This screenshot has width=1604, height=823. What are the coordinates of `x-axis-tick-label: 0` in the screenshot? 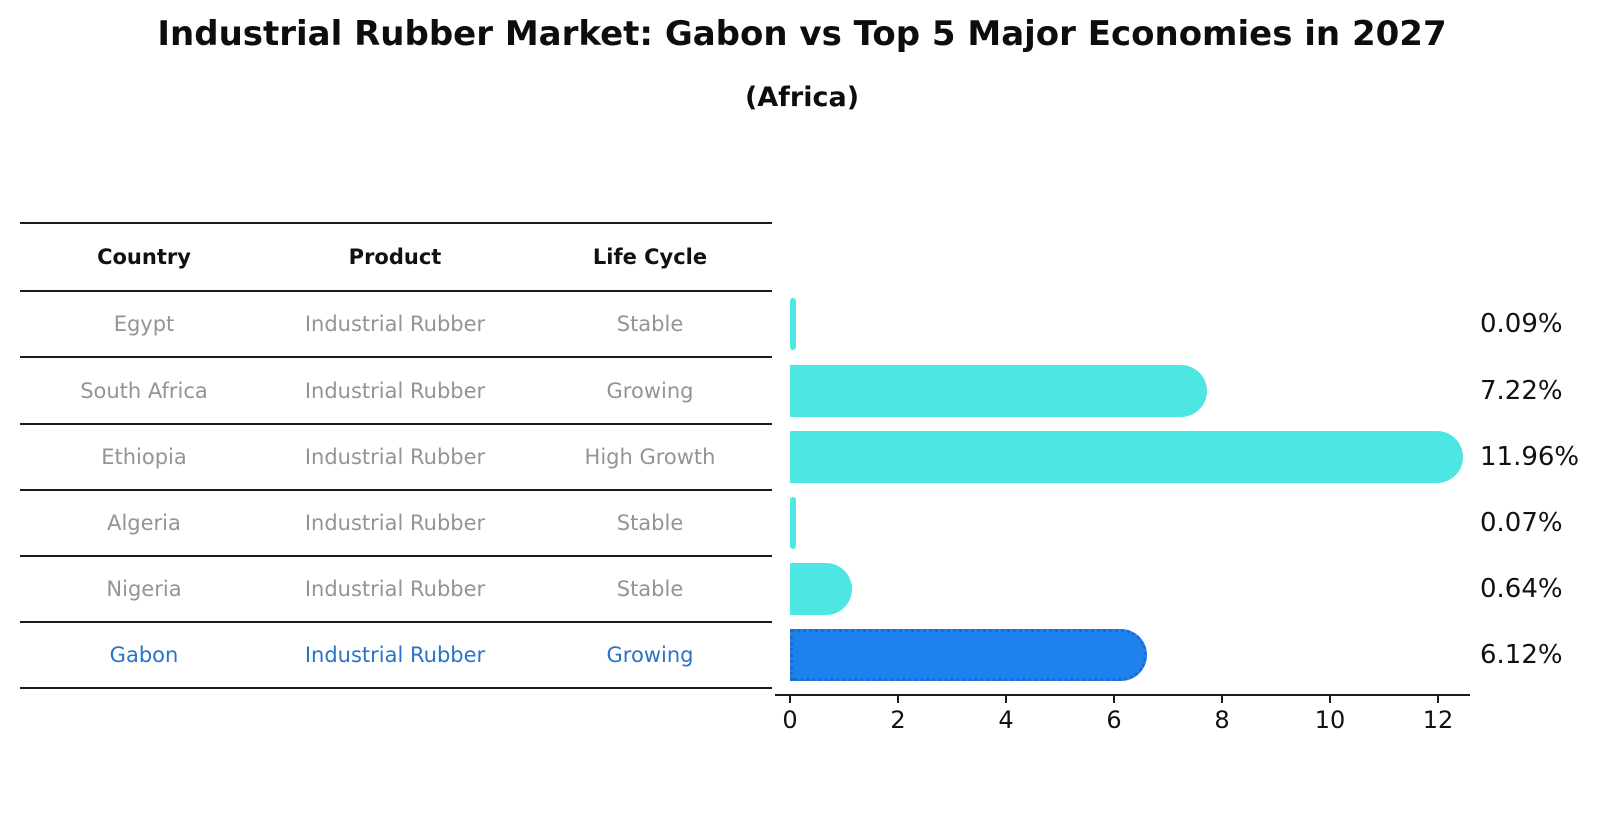 It's located at (790, 720).